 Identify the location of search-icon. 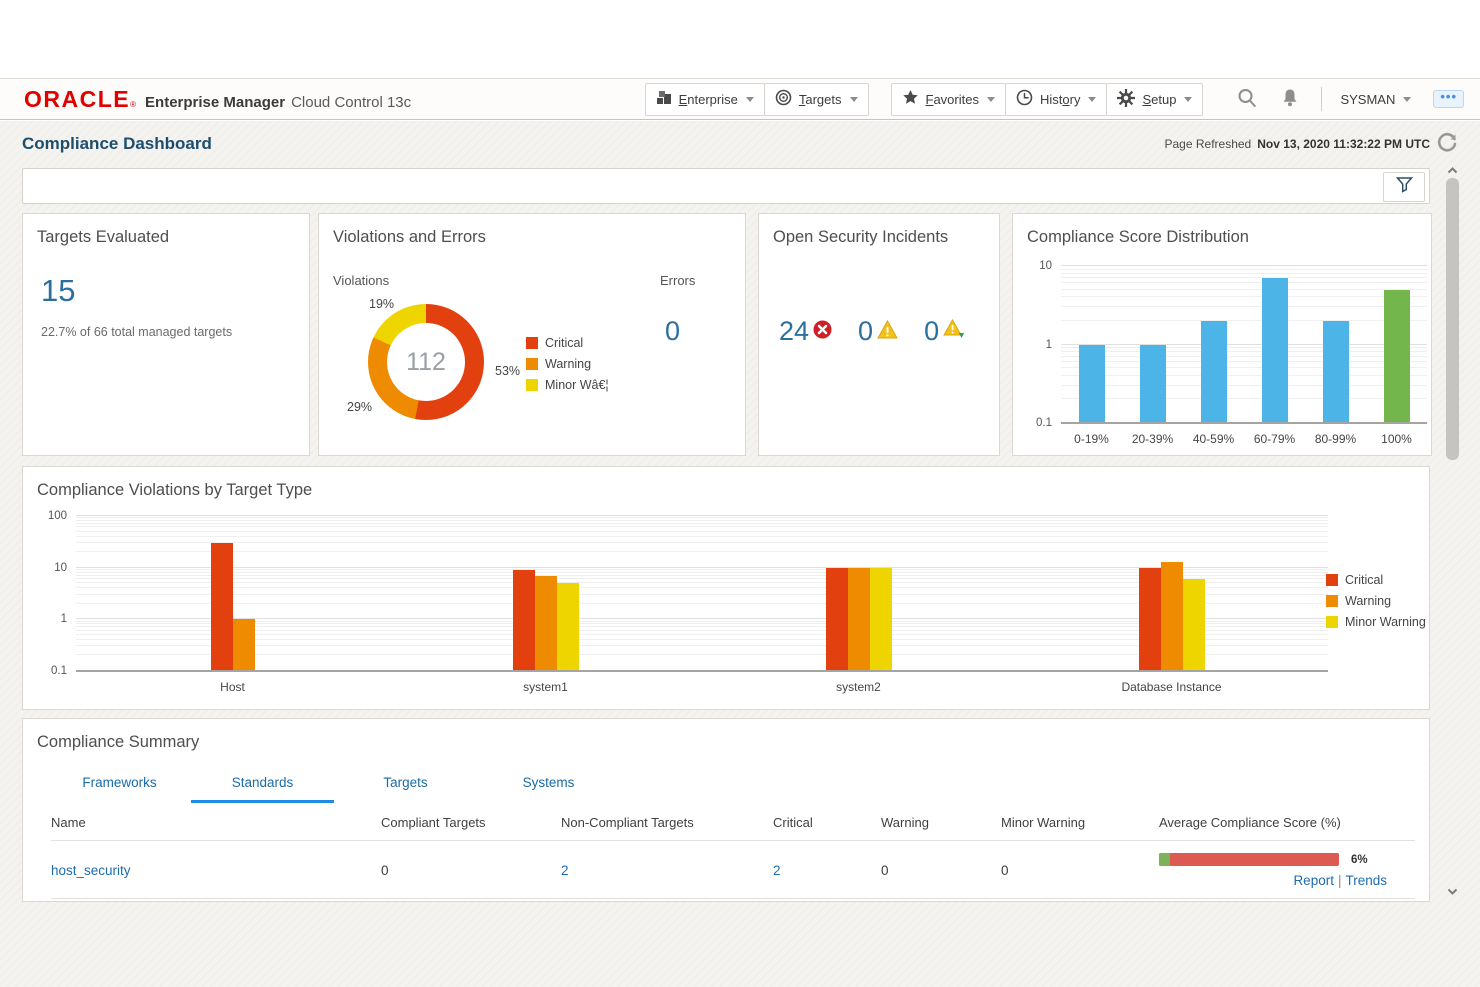
(1247, 99).